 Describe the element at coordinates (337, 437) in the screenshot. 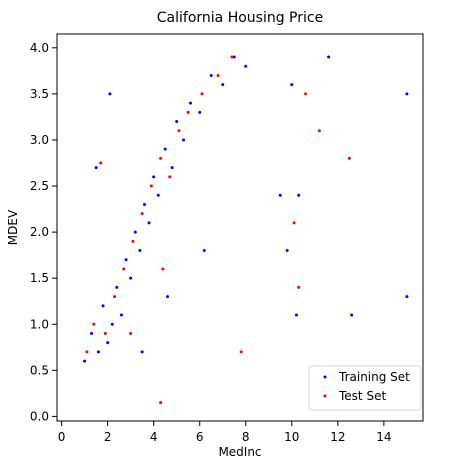

I see `x-tick-label: 12` at that location.